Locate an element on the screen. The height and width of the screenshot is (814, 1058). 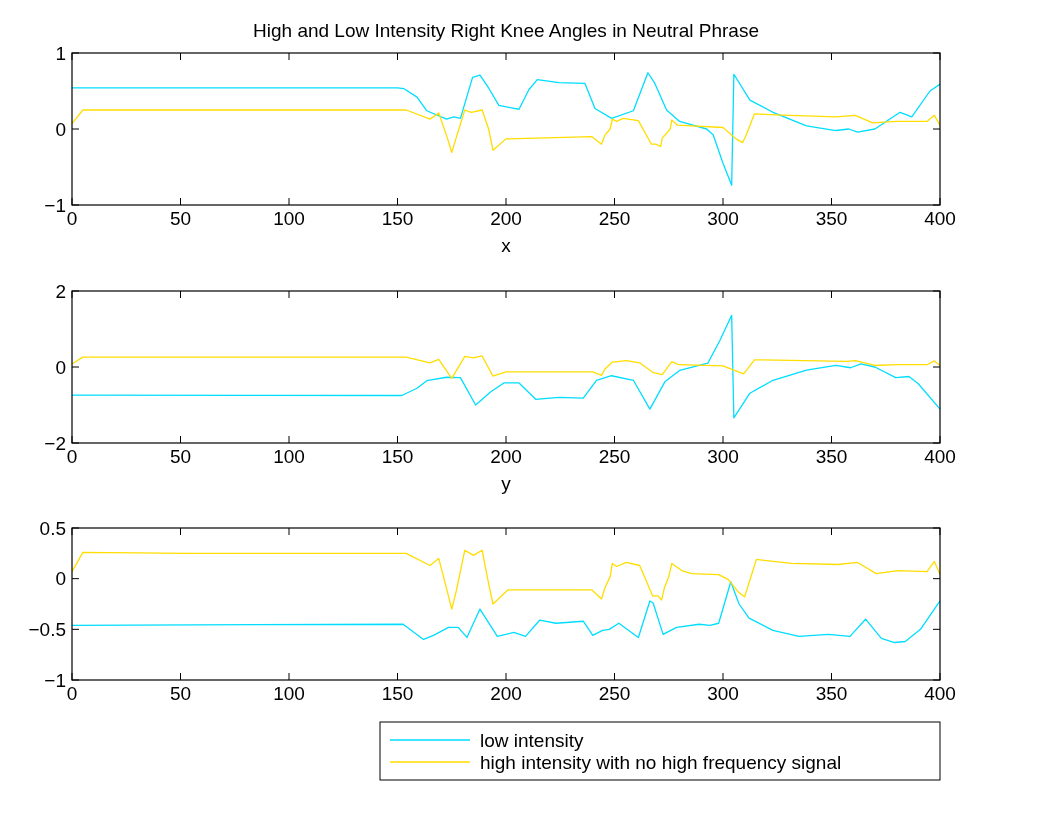
y-tick-label: −0.5 is located at coordinates (47, 629).